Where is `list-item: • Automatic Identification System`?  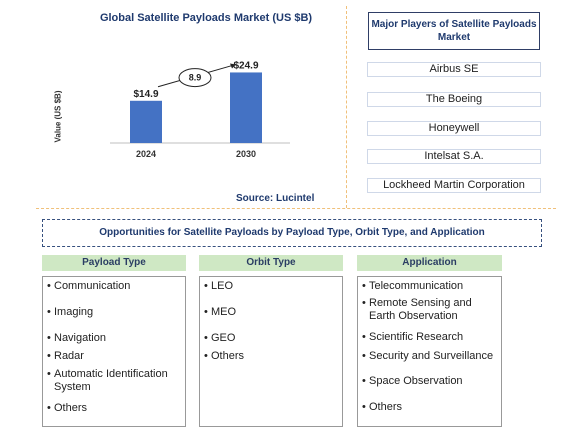
list-item: • Automatic Identification System is located at coordinates (107, 380).